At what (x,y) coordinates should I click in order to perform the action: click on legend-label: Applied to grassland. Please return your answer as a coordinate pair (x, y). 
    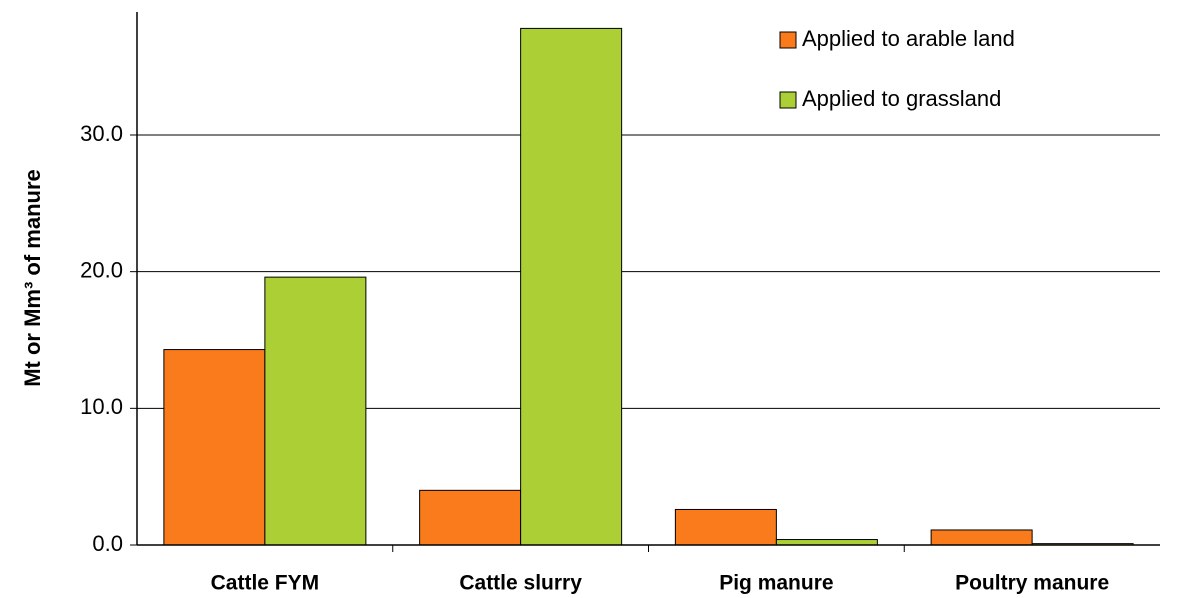
    Looking at the image, I should click on (901, 98).